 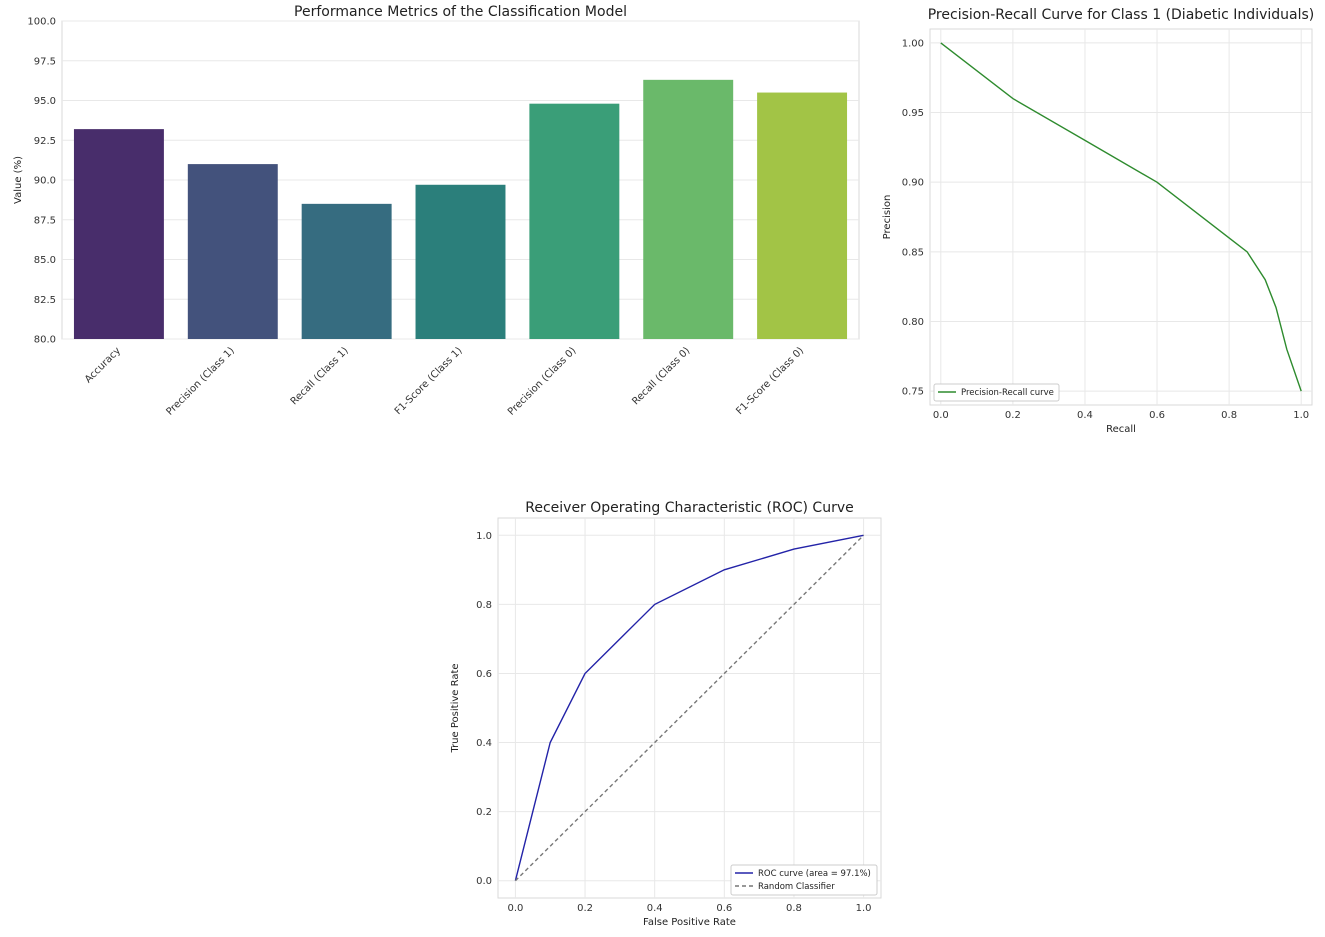 What do you see at coordinates (794, 908) in the screenshot?
I see `roc-curve-xtick-label: 0.8` at bounding box center [794, 908].